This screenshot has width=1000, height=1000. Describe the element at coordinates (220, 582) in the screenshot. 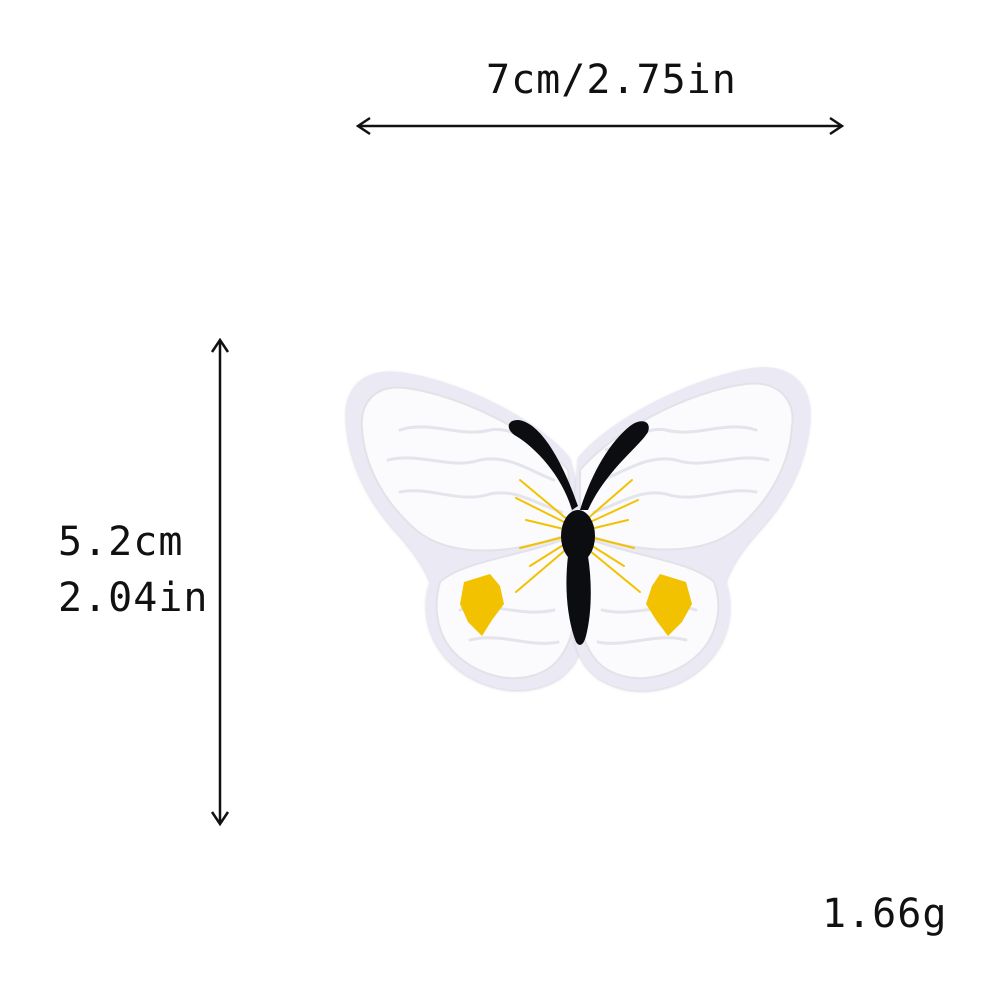

I see `height-arrow-icon` at that location.